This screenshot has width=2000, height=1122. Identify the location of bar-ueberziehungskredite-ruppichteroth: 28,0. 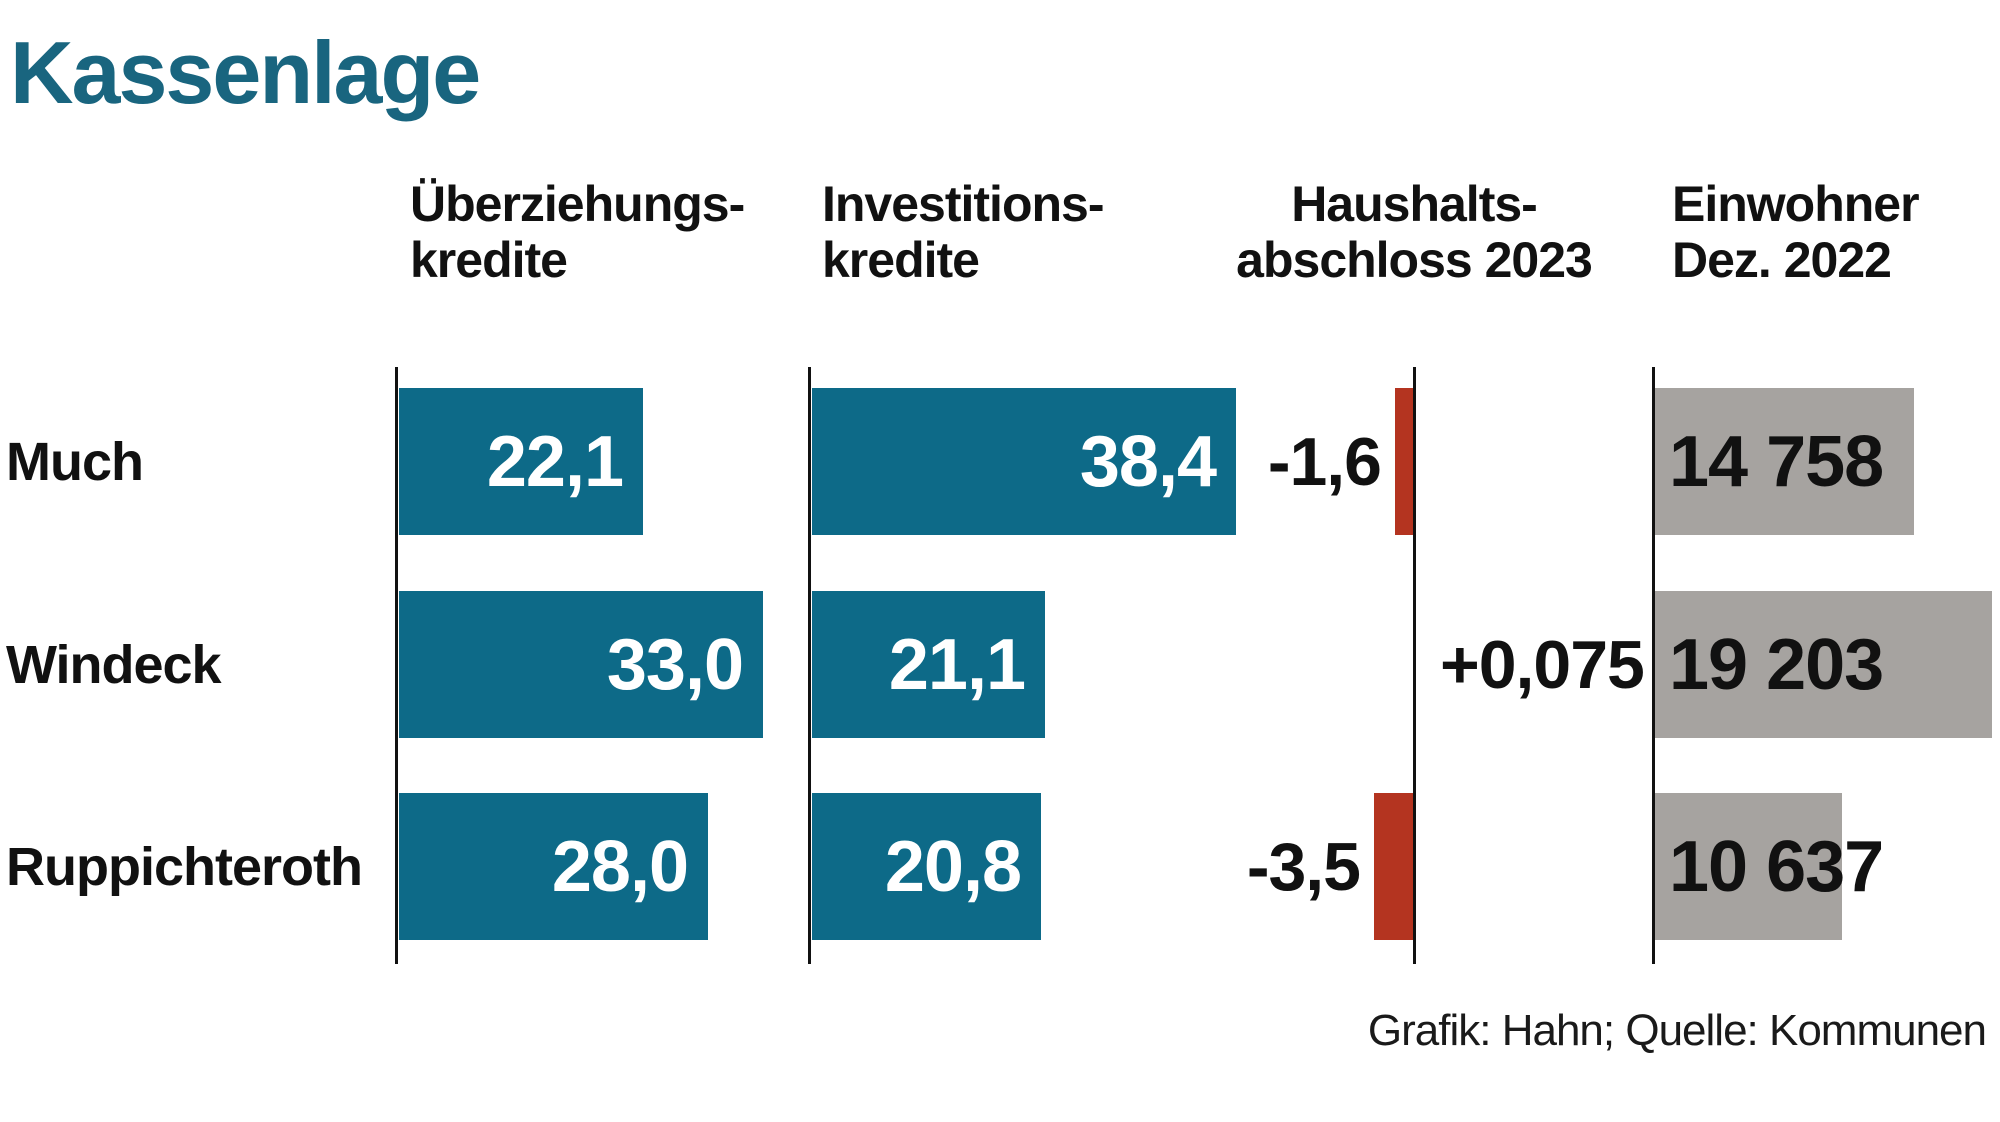
(553, 866).